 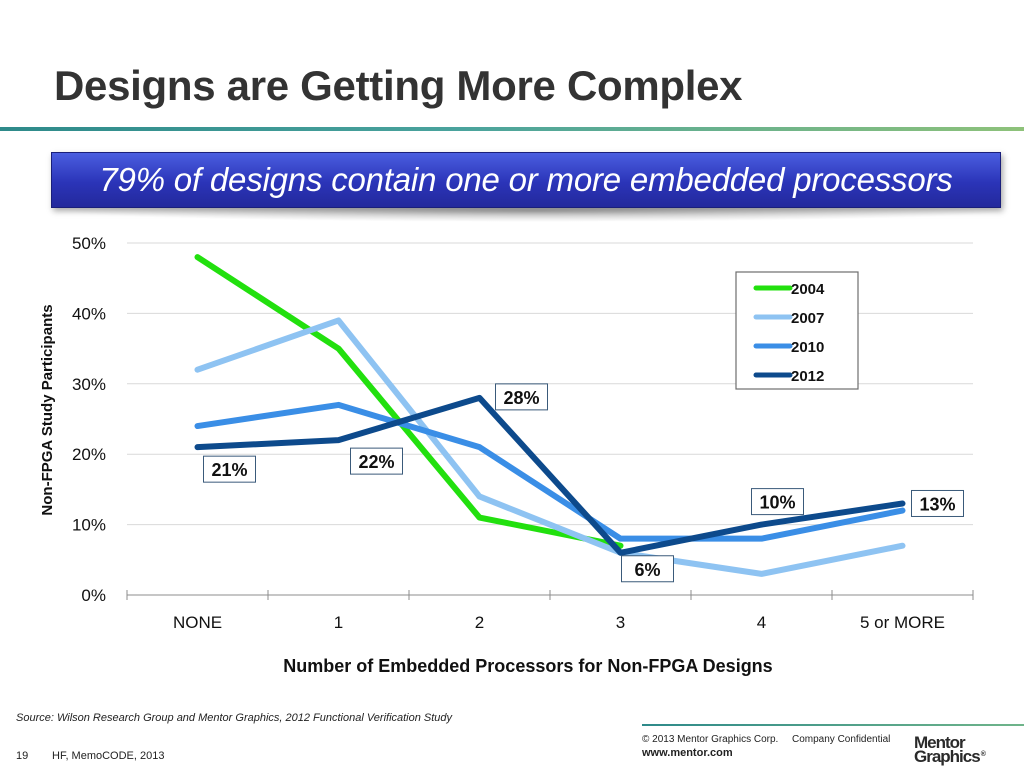 I want to click on data-label: 13%, so click(x=937, y=504).